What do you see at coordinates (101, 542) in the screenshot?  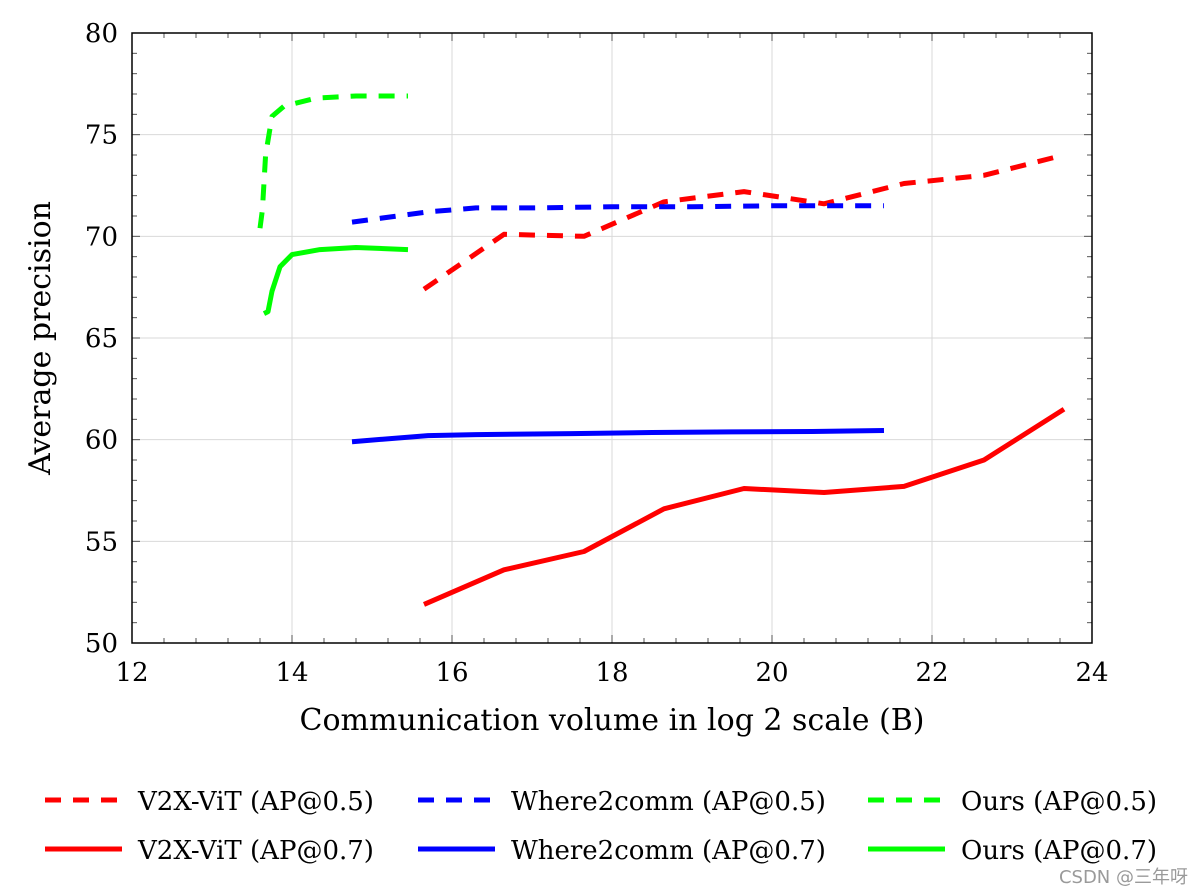 I see `y-tick-label: 55` at bounding box center [101, 542].